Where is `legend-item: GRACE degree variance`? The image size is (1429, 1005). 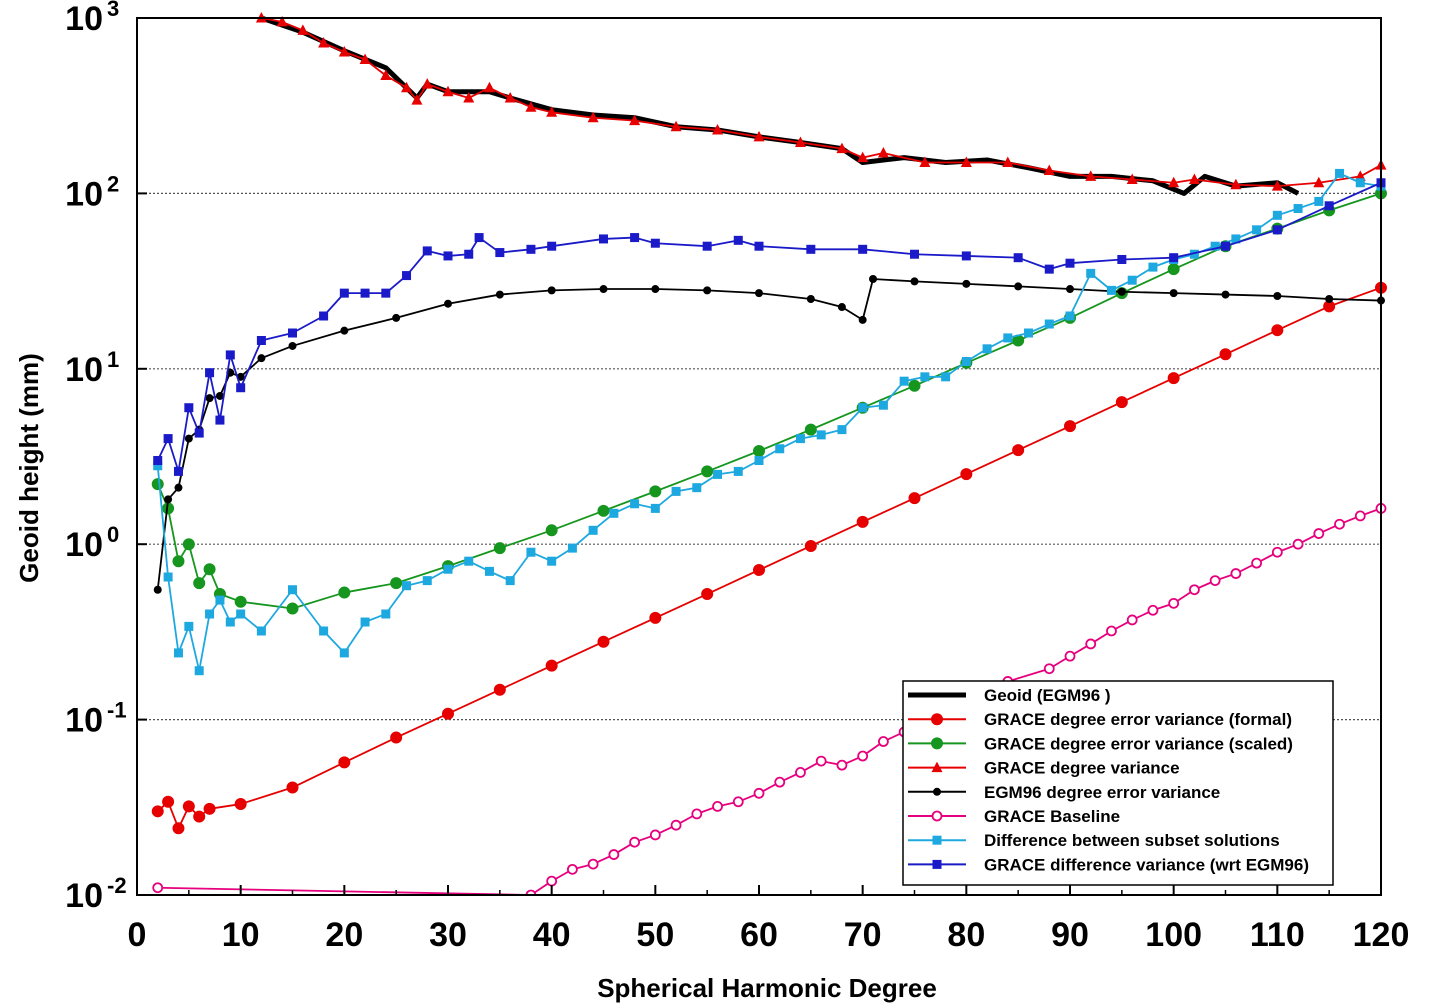
legend-item: GRACE degree variance is located at coordinates (1044, 768).